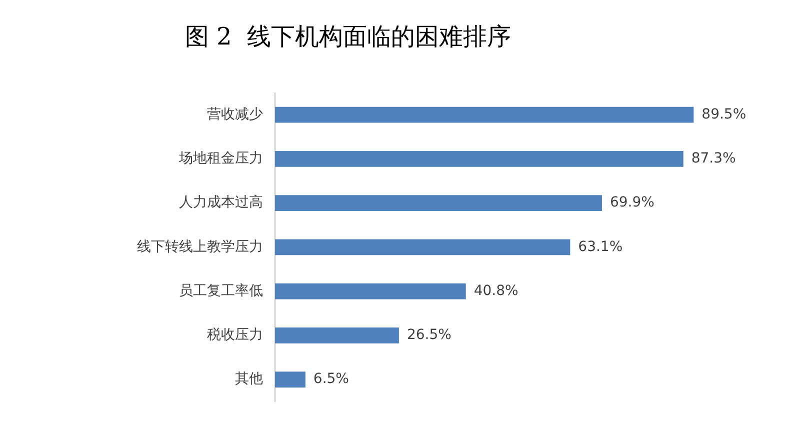 This screenshot has width=800, height=422. What do you see at coordinates (235, 114) in the screenshot?
I see `y-tick-label: 营收减少` at bounding box center [235, 114].